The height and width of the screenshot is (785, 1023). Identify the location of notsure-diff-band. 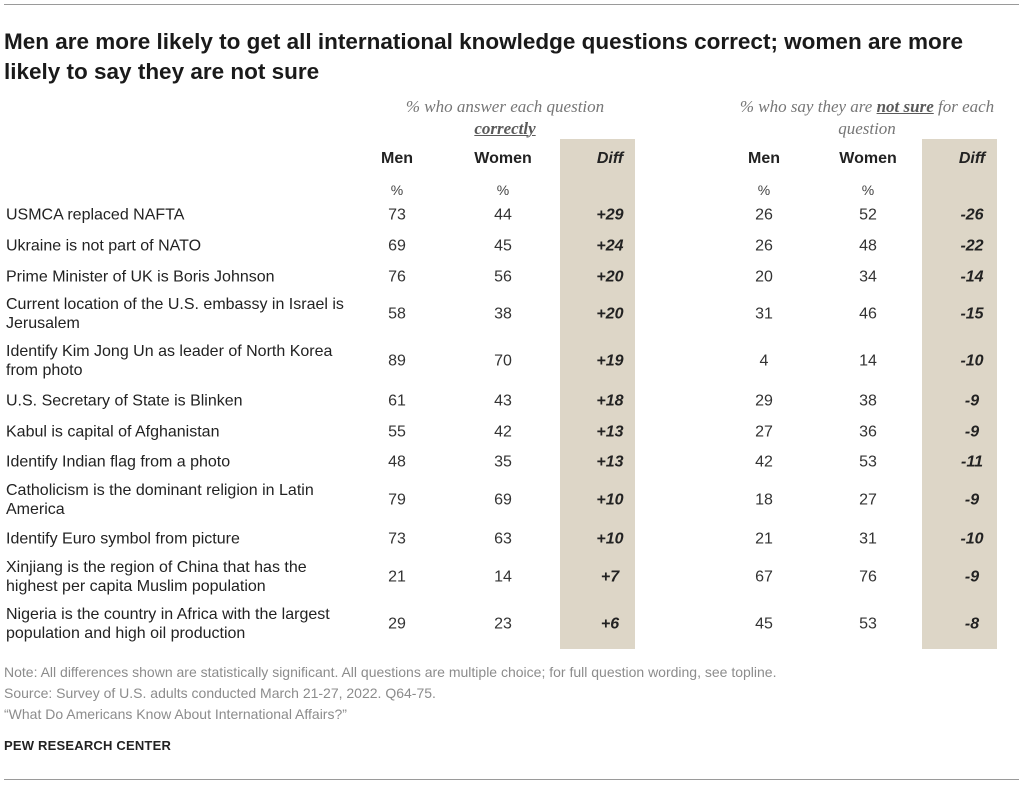
(959, 394).